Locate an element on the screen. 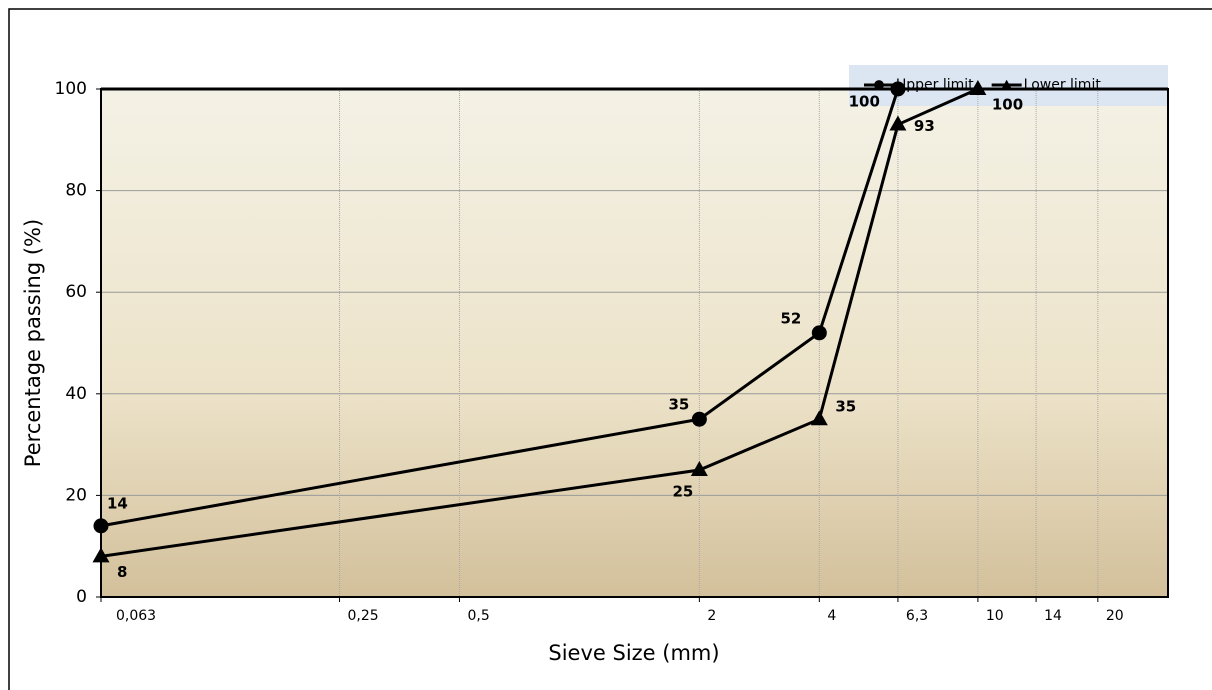  data-label: 52 is located at coordinates (790, 318).